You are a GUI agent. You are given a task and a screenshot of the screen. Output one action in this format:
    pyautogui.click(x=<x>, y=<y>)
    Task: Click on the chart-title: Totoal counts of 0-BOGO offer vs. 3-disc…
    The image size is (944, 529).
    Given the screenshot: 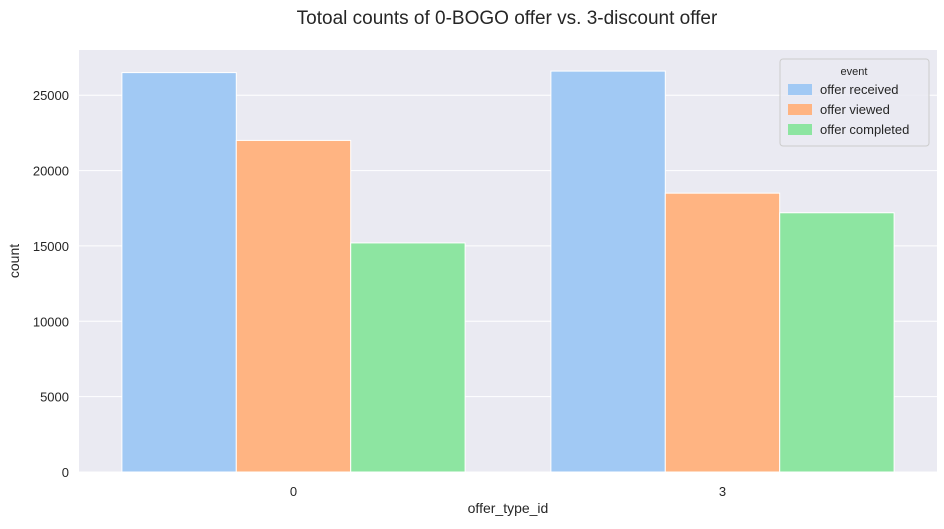 What is the action you would take?
    pyautogui.click(x=507, y=18)
    